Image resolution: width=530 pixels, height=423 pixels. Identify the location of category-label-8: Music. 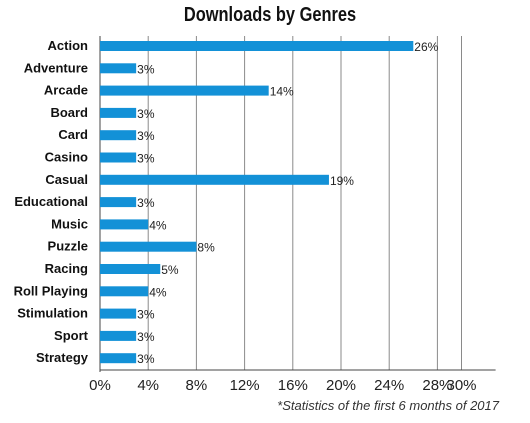
(69, 223).